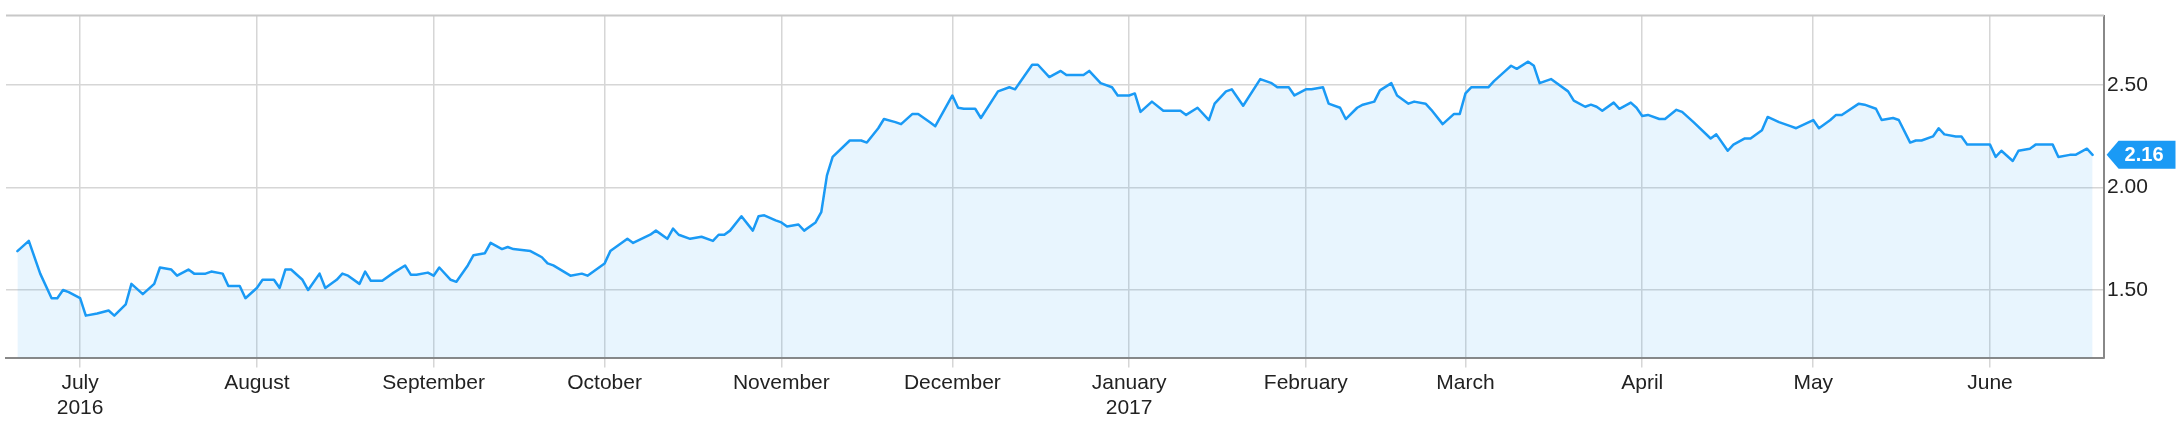  Describe the element at coordinates (2144, 154) in the screenshot. I see `annotation: 2.16` at that location.